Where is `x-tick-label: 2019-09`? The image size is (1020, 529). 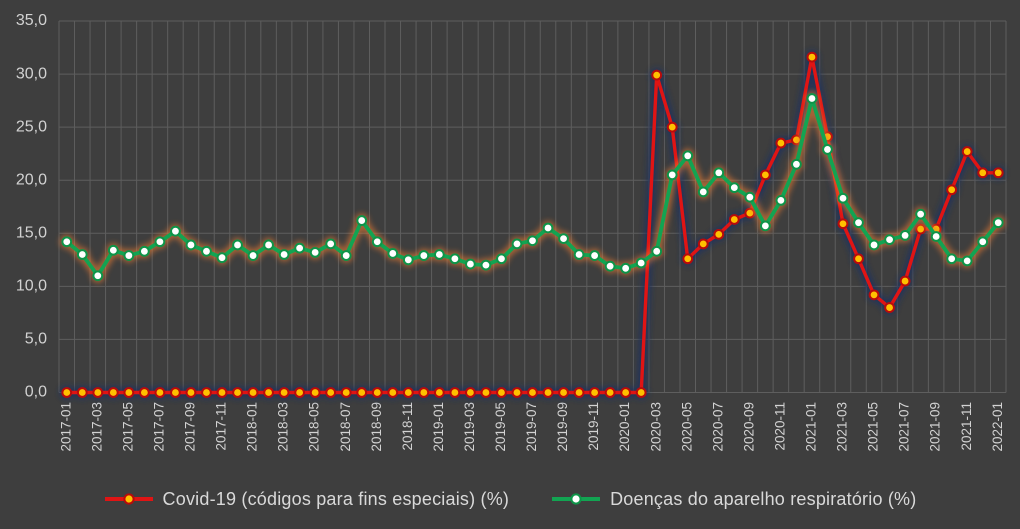
x-tick-label: 2019-09 is located at coordinates (562, 427).